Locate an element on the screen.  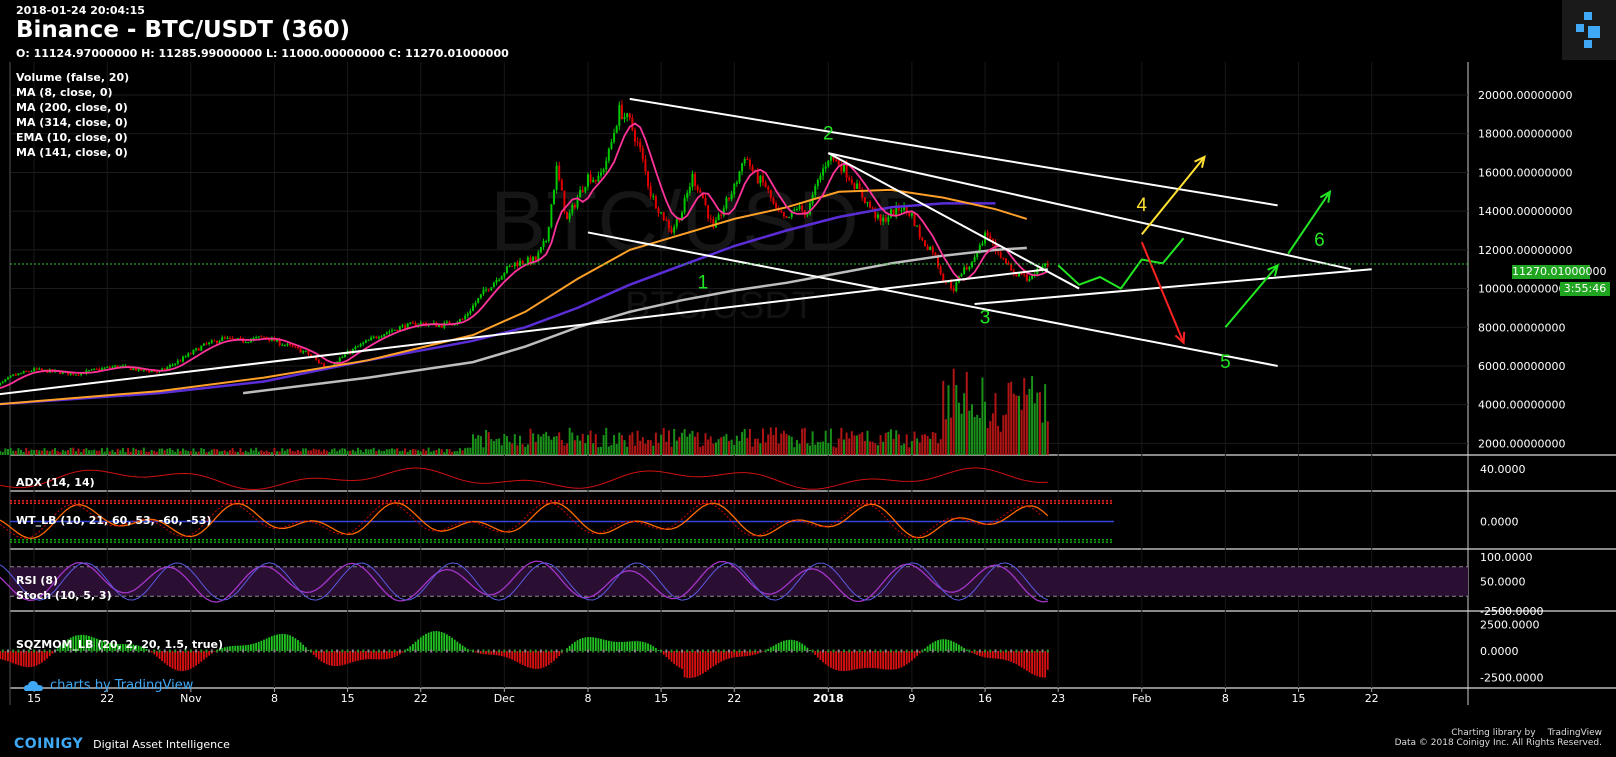
coinigy-brand: COINIGY is located at coordinates (49, 744).